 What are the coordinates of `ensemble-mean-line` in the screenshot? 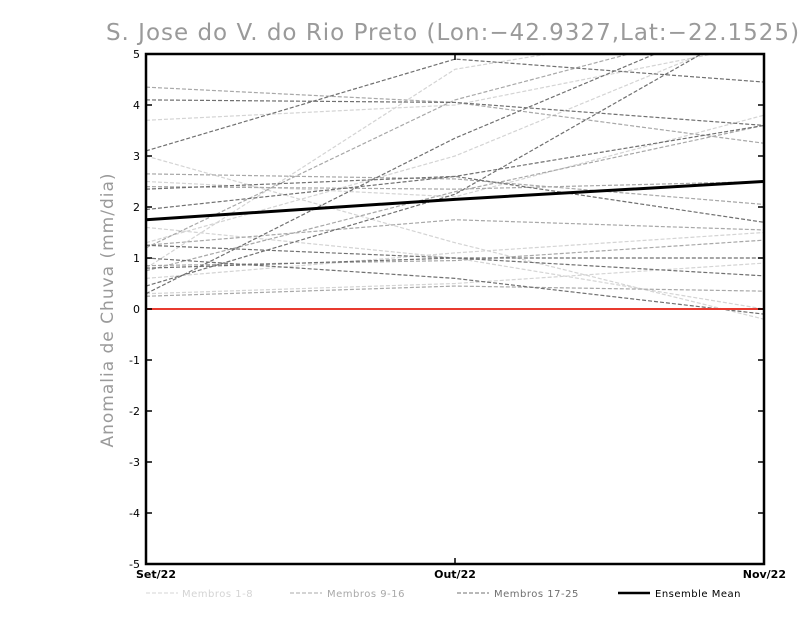 It's located at (455, 201).